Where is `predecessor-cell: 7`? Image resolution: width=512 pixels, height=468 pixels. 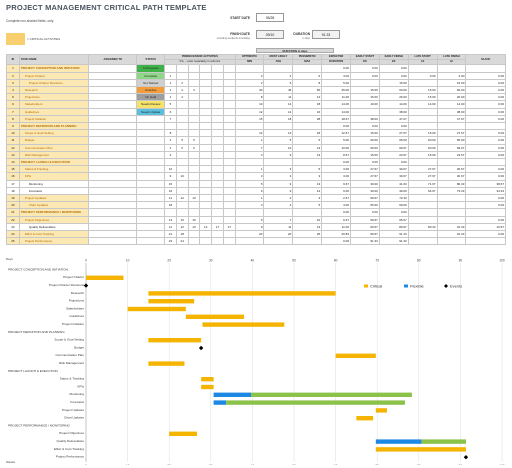
predecessor-cell: 7 is located at coordinates (170, 119).